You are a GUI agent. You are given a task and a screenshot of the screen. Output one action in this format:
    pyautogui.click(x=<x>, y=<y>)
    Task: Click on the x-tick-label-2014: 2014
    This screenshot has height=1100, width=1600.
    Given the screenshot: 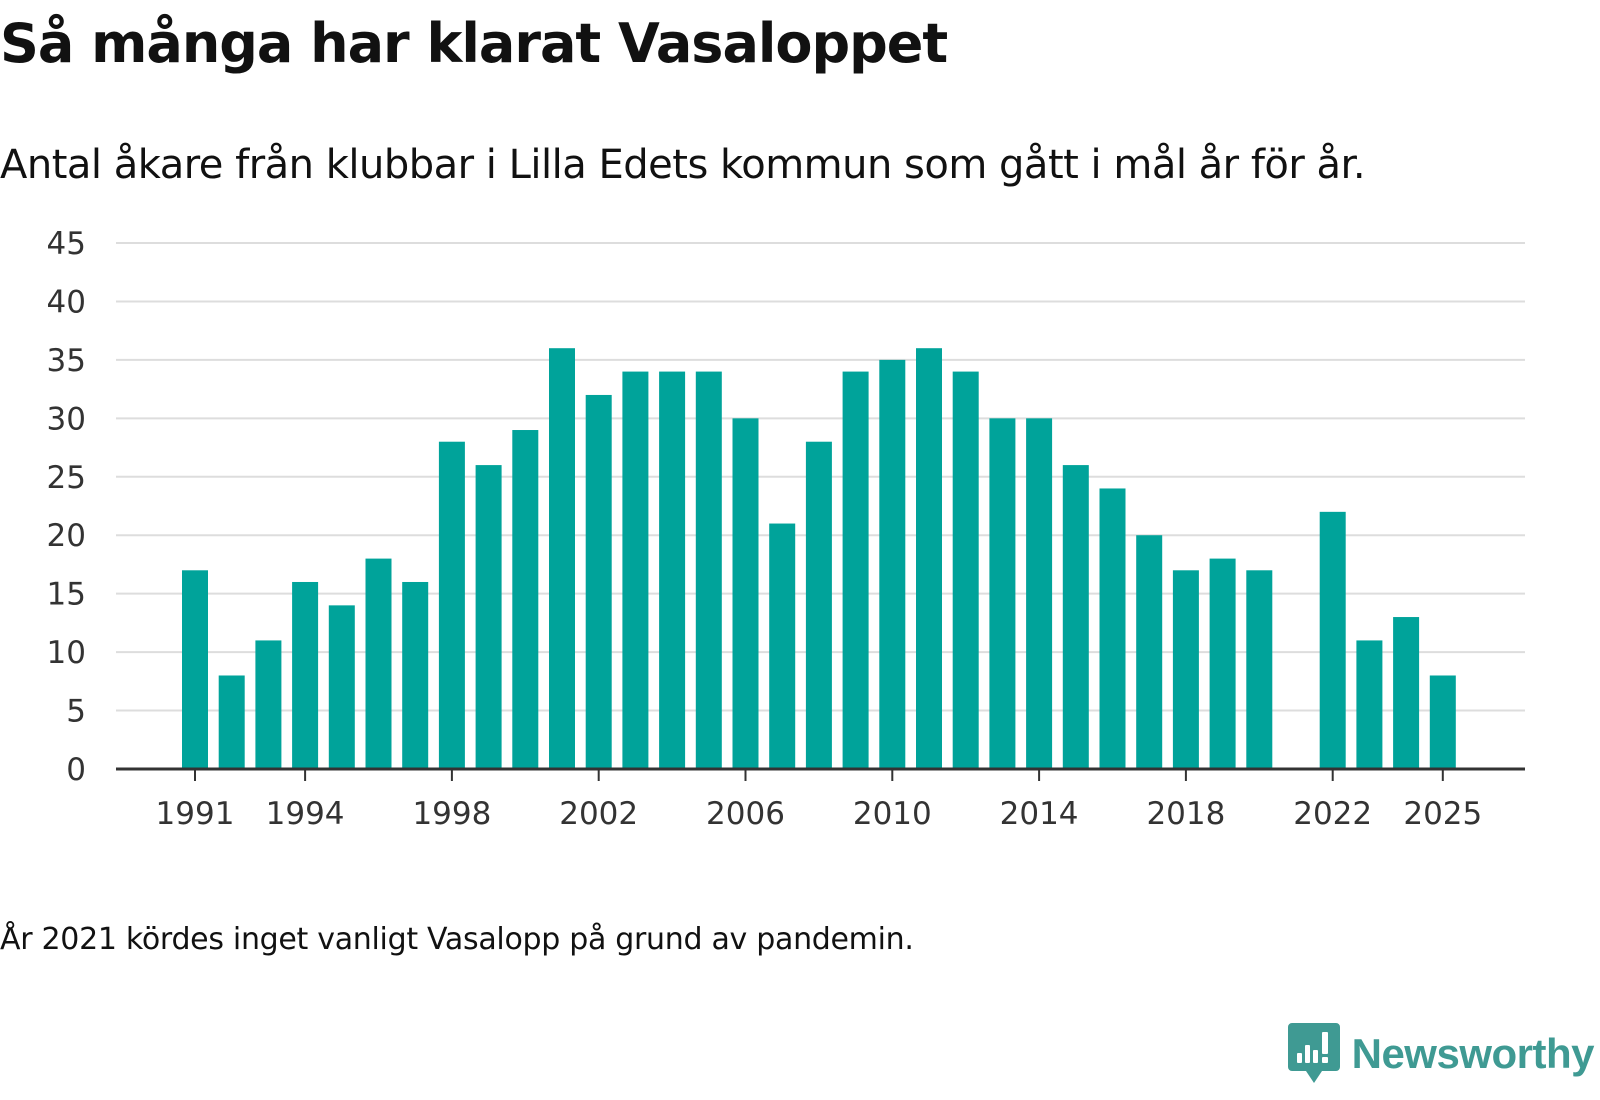 What is the action you would take?
    pyautogui.click(x=1039, y=814)
    